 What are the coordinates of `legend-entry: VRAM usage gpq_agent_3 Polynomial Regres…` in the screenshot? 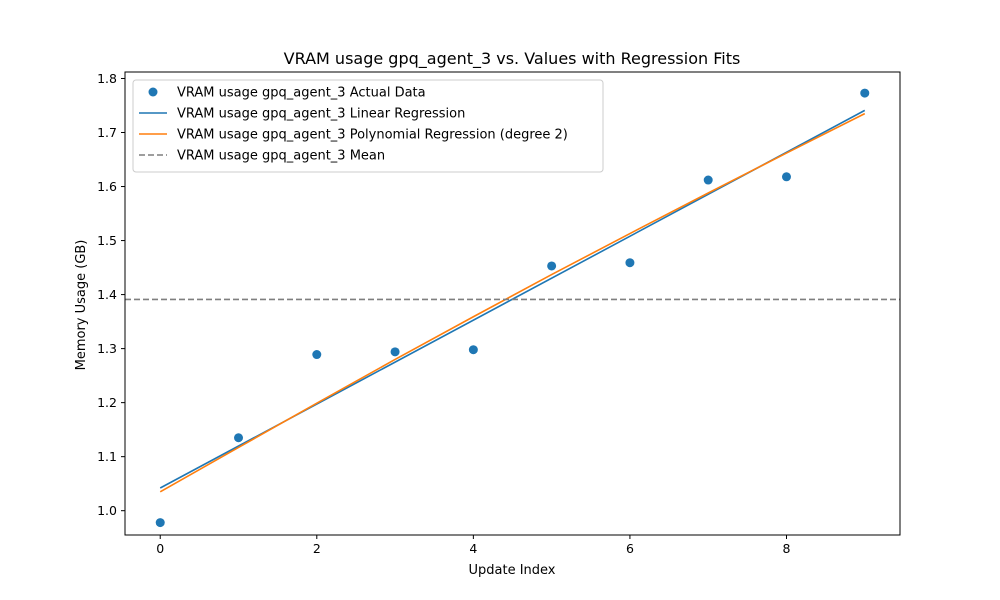 It's located at (353, 135).